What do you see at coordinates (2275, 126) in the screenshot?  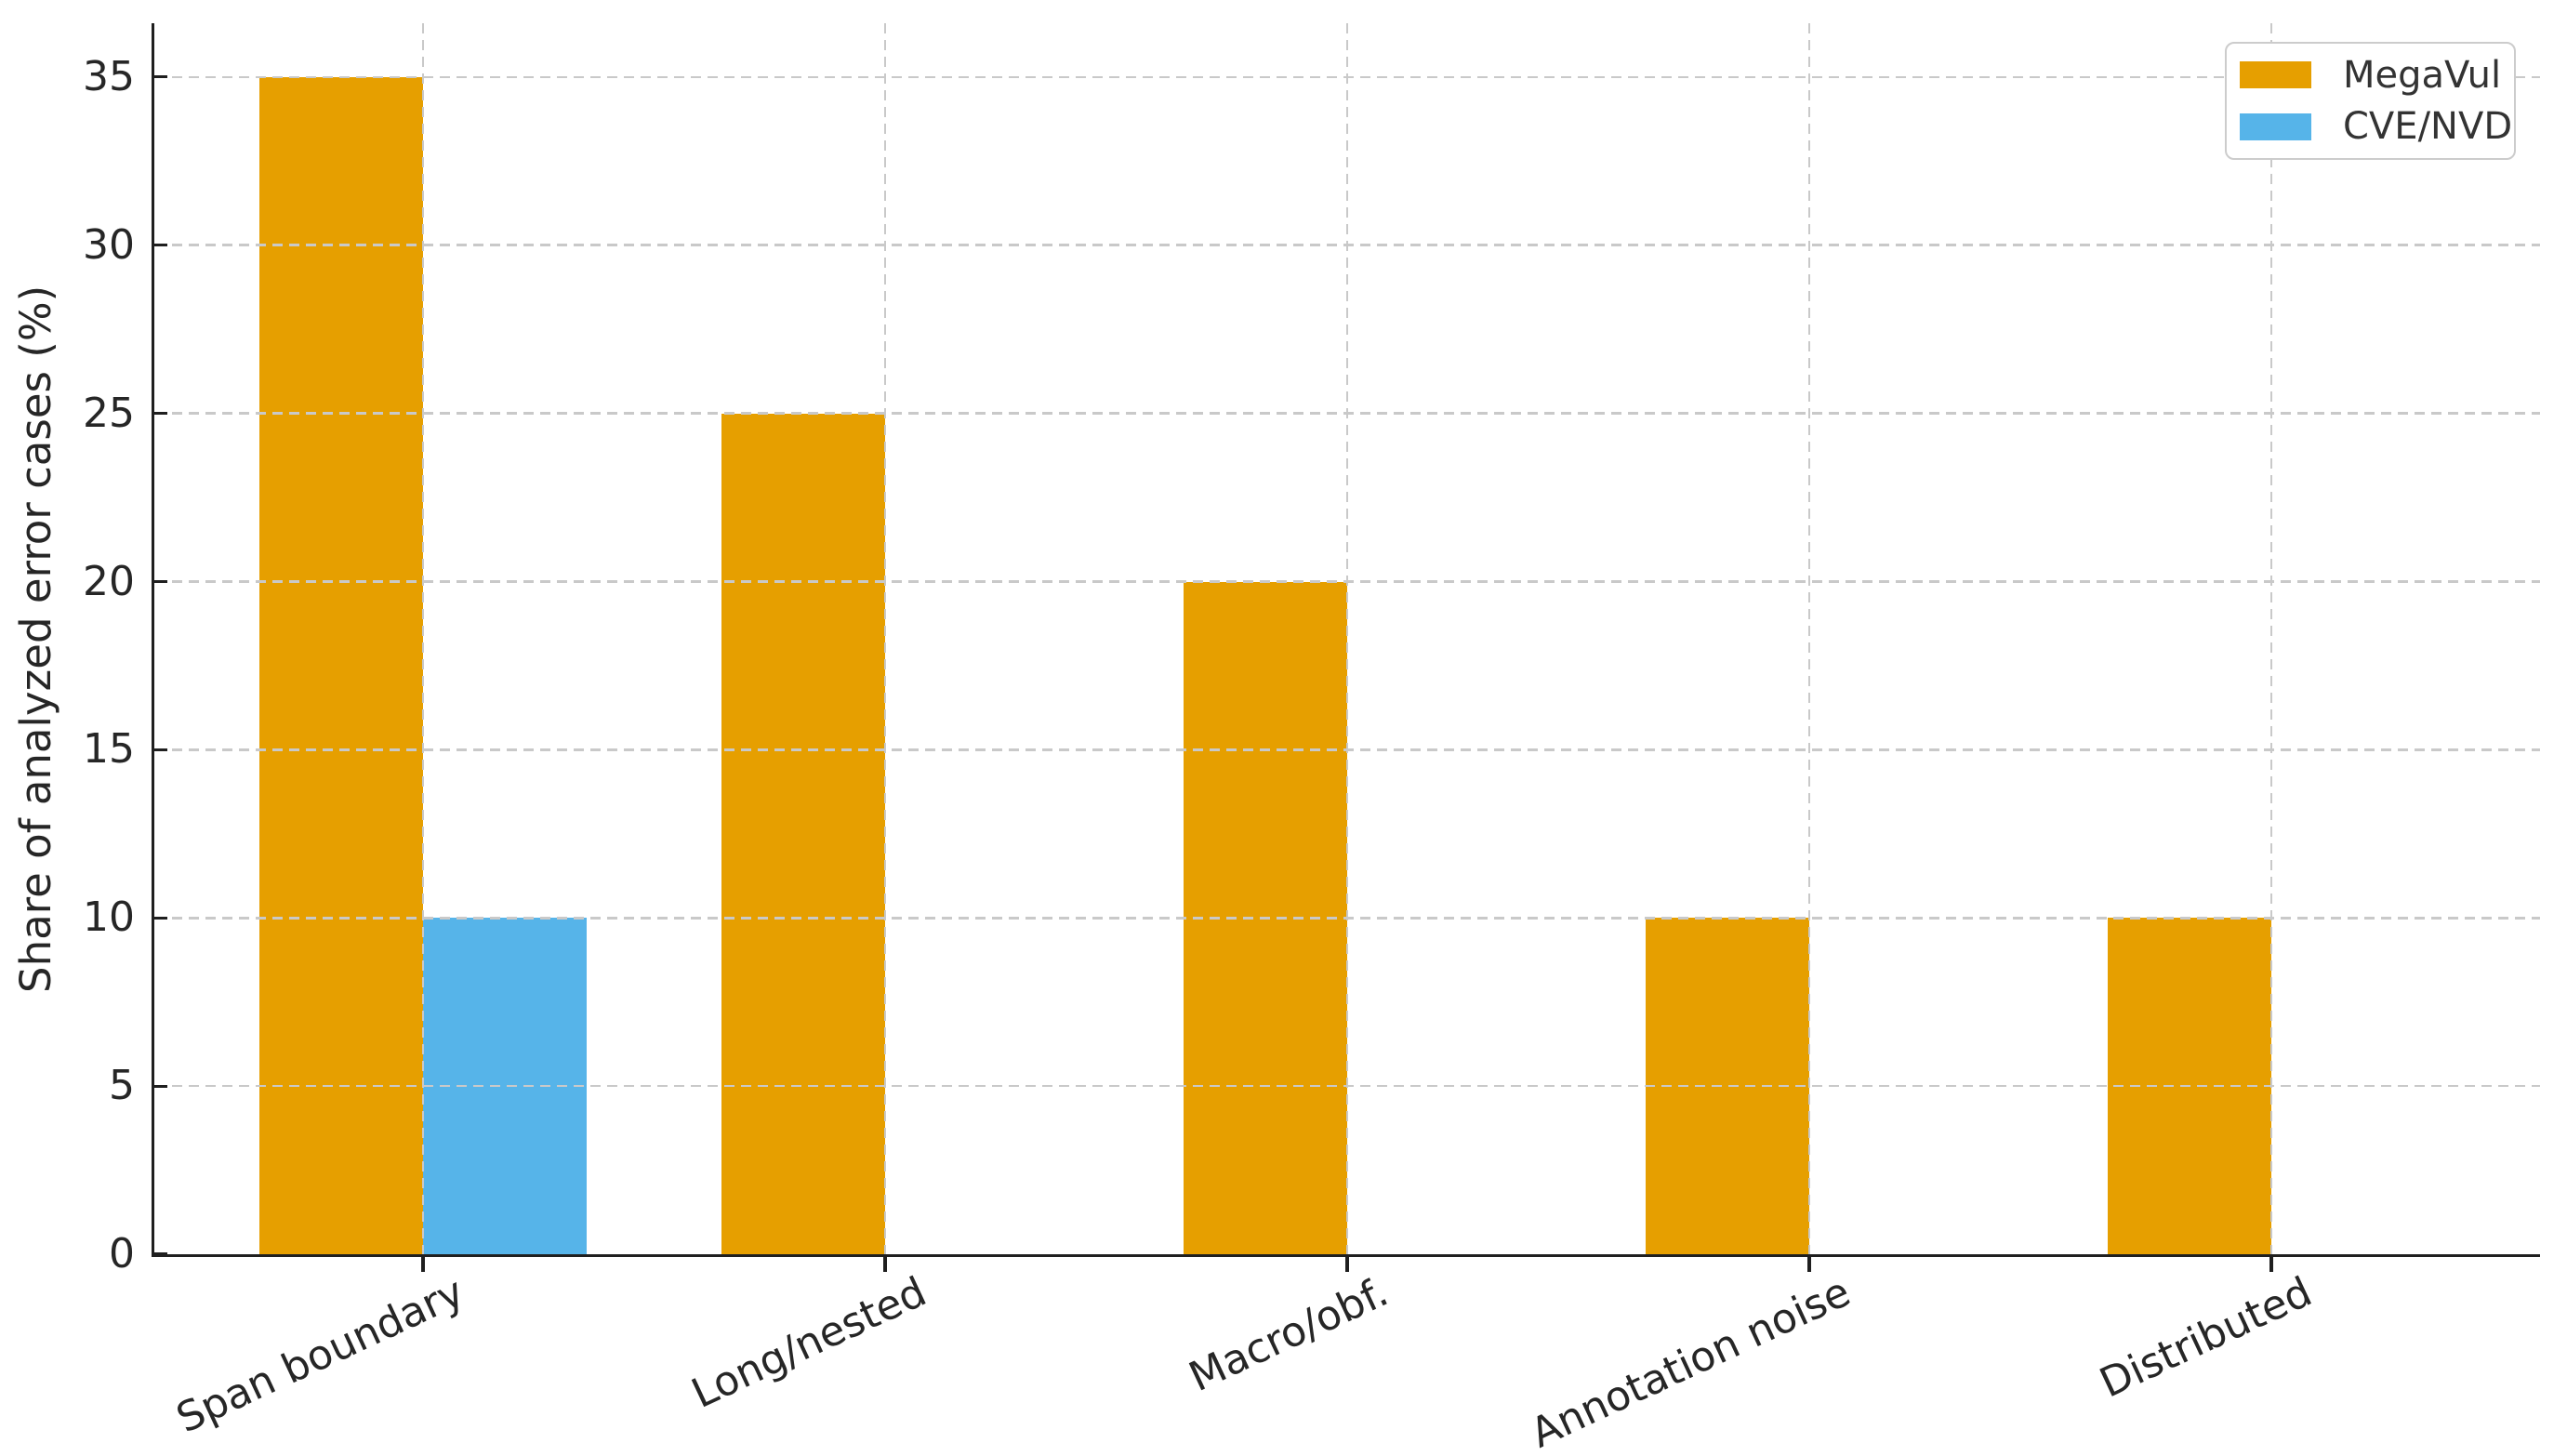 I see `legend-swatch-cvenvd` at bounding box center [2275, 126].